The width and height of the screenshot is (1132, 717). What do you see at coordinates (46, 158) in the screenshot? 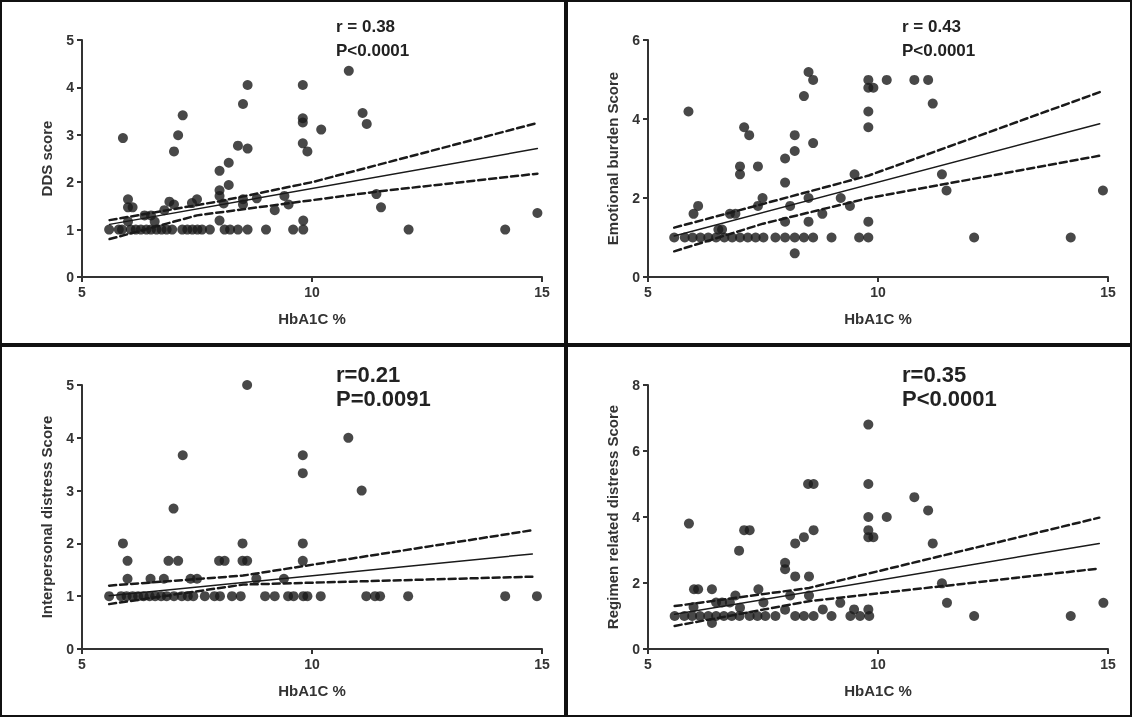
I see `y-axis-title: DDS score` at bounding box center [46, 158].